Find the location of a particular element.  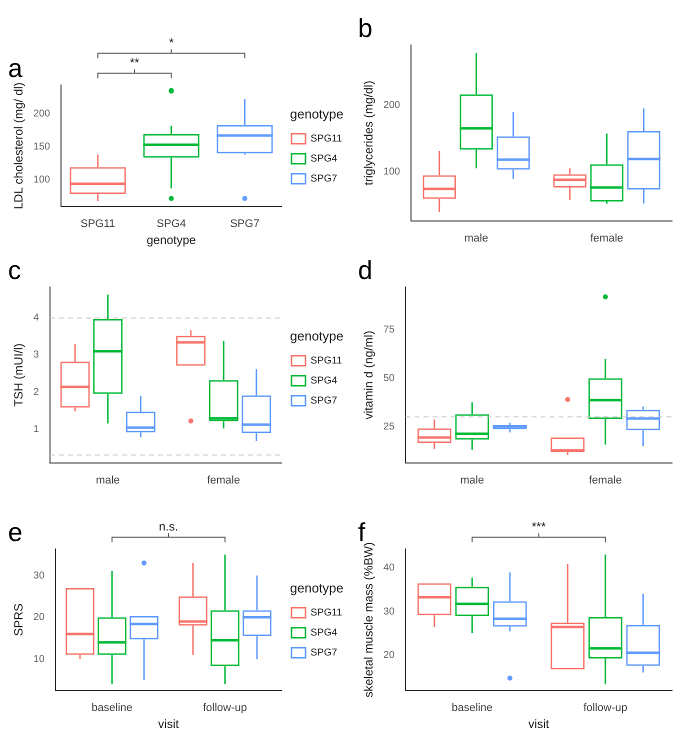

chart-title: d is located at coordinates (365, 269).